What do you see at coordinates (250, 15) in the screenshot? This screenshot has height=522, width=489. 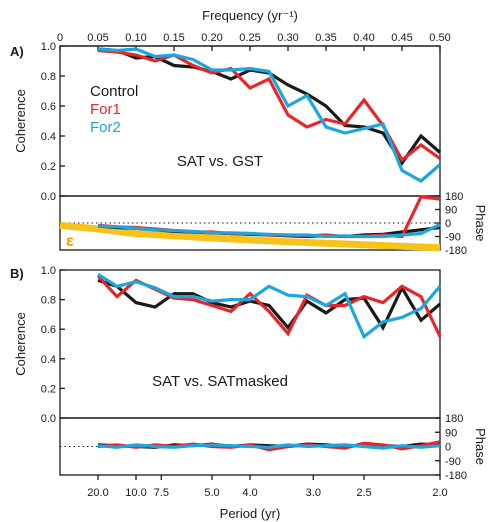 I see `top-axis-title: Frequency (yr⁻¹)` at bounding box center [250, 15].